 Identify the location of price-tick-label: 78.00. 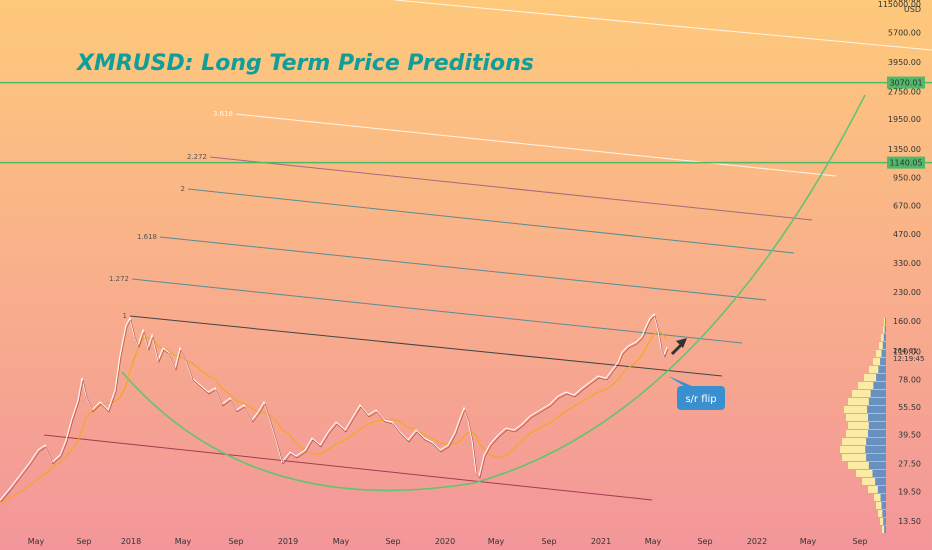
(909, 379).